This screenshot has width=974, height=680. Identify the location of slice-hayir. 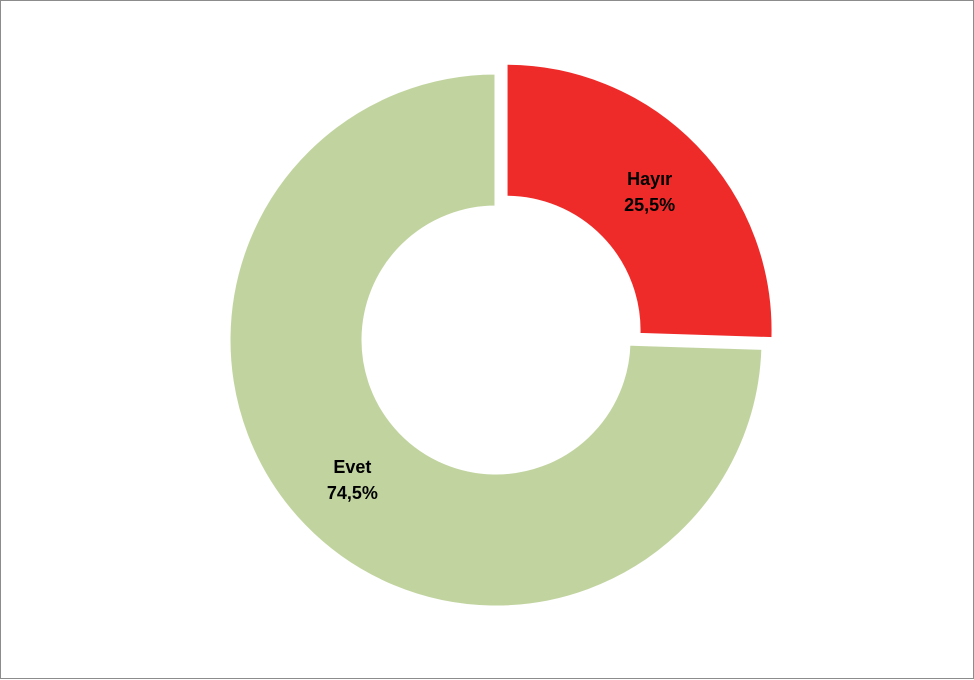
(639, 201).